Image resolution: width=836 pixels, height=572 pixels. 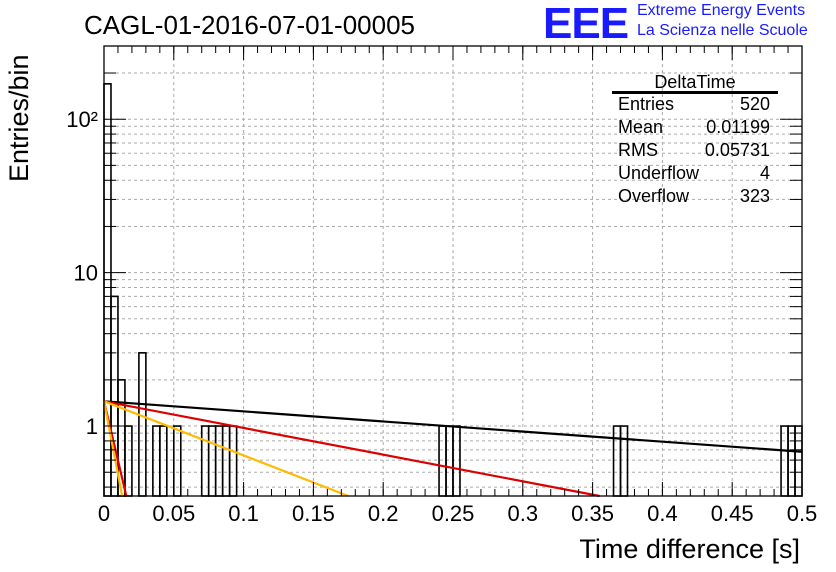 What do you see at coordinates (86, 273) in the screenshot?
I see `y-tick-label: 10` at bounding box center [86, 273].